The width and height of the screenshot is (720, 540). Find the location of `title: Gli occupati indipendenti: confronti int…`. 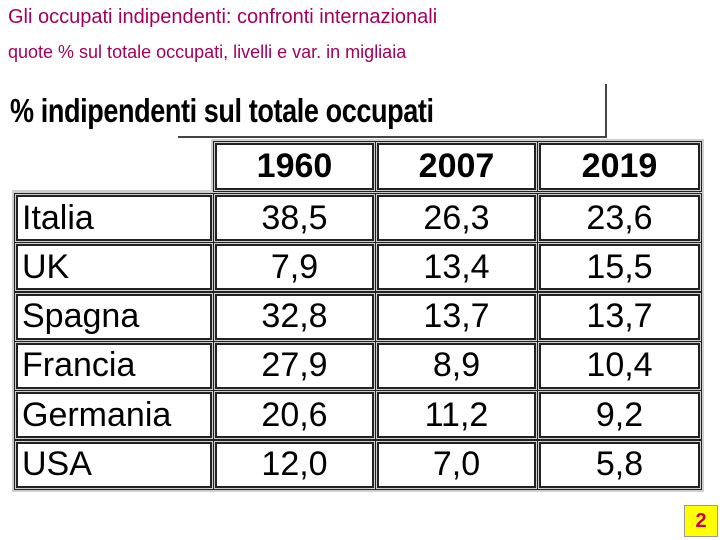

title: Gli occupati indipendenti: confronti int… is located at coordinates (223, 17).